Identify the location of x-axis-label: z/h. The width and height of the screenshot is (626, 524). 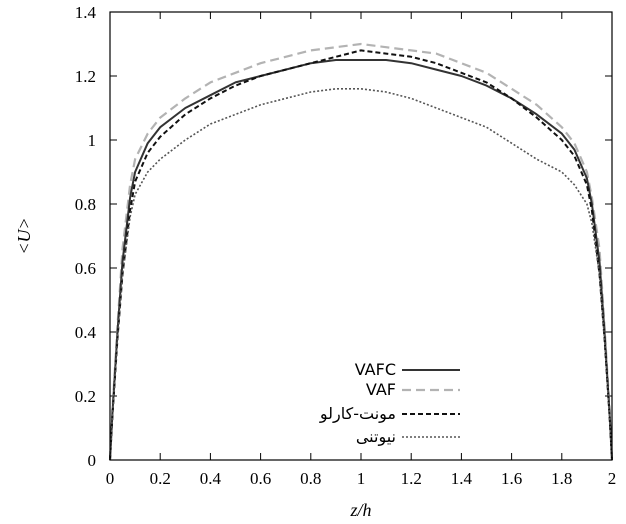
(360, 510).